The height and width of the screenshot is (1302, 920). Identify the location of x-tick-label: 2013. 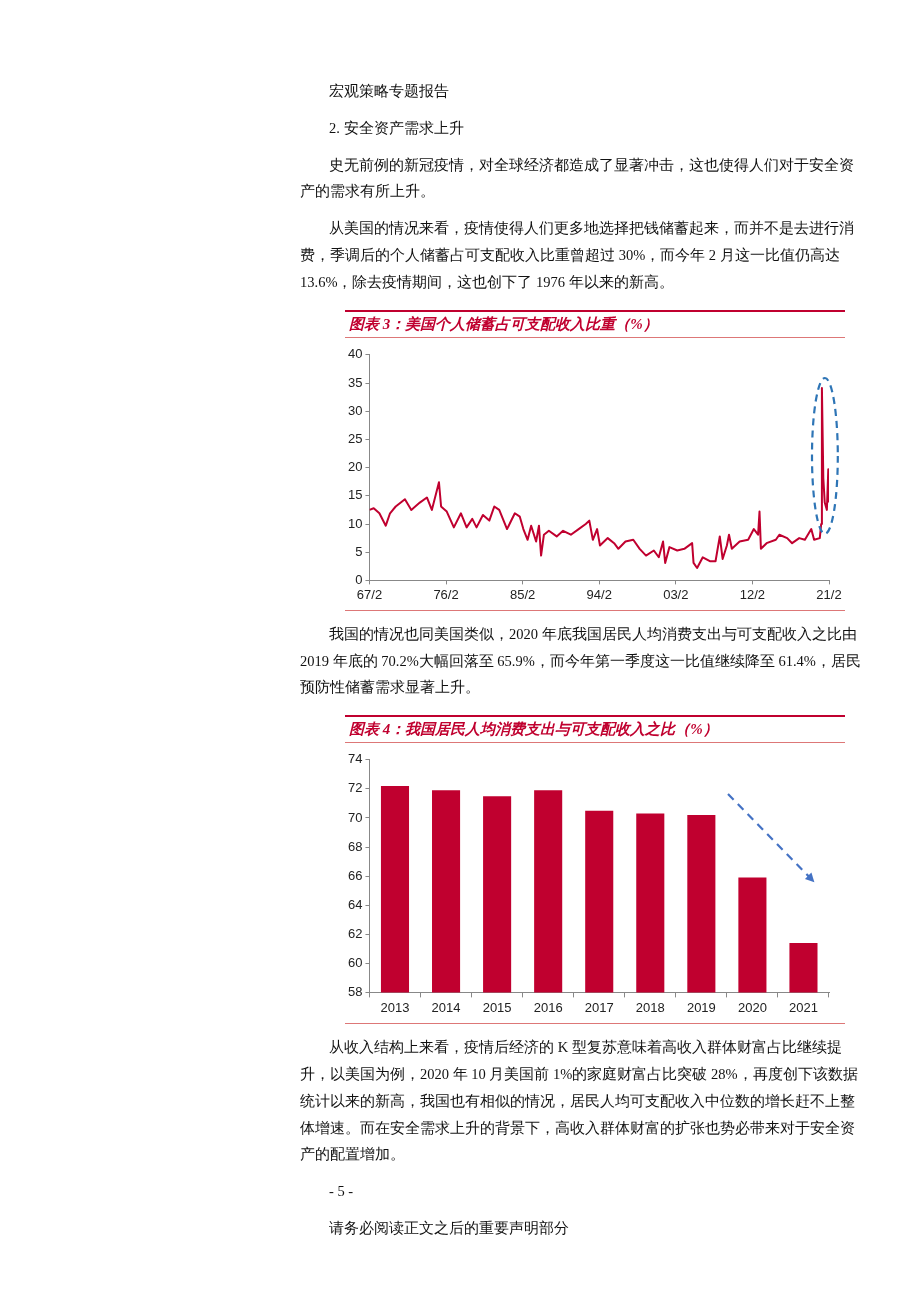
(395, 1007).